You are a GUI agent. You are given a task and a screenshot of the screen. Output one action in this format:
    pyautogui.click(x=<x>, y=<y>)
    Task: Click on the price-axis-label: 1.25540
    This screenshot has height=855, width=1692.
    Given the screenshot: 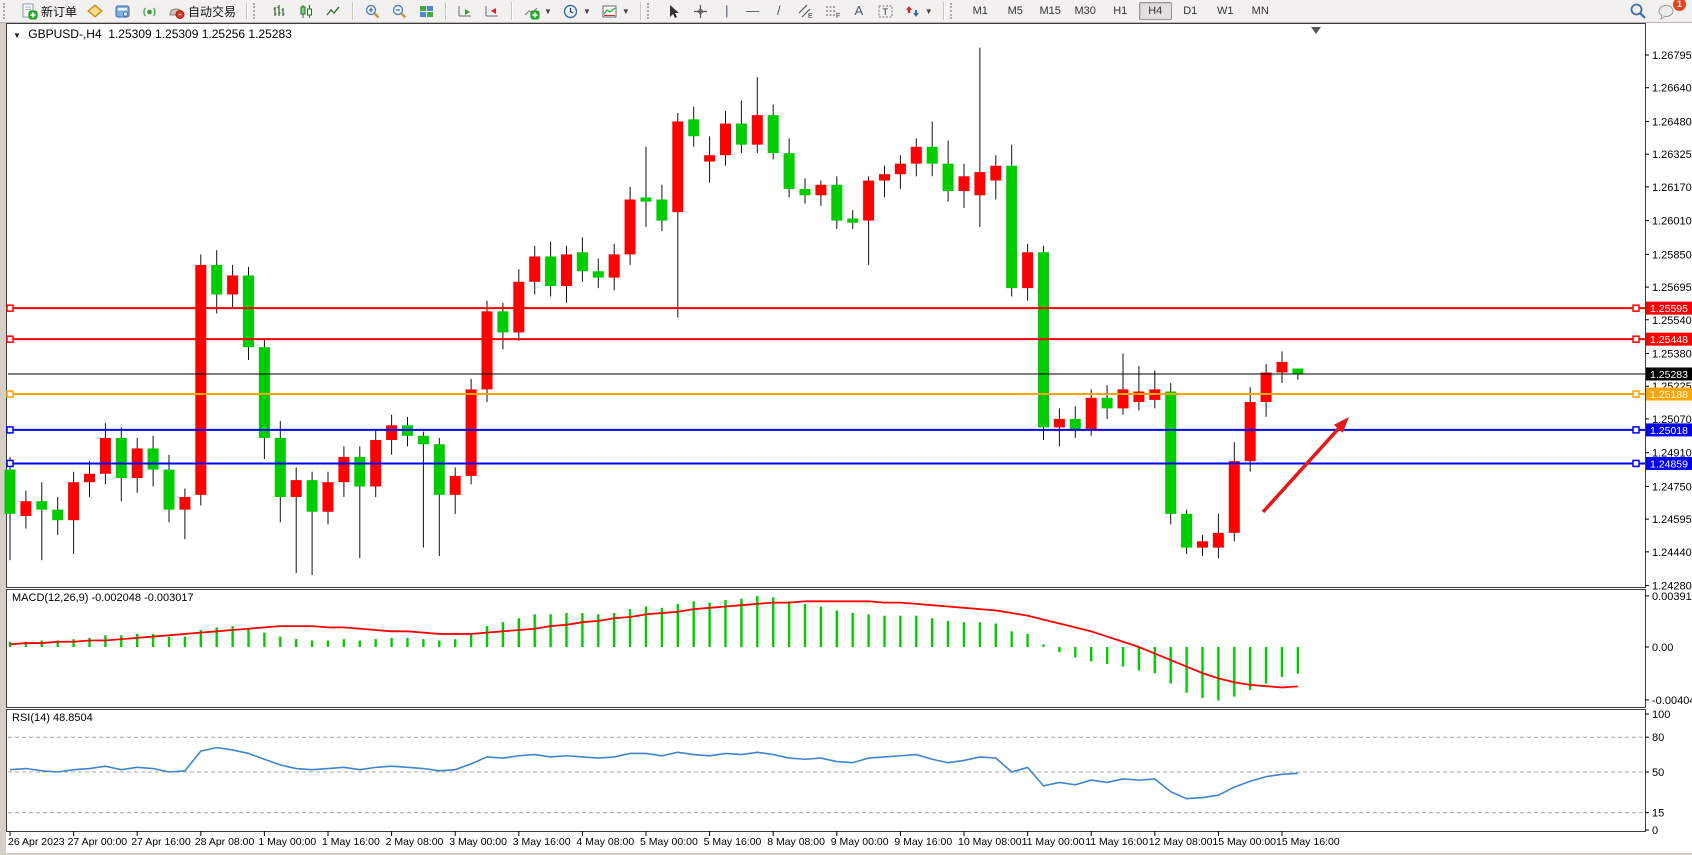 What is the action you would take?
    pyautogui.click(x=1672, y=321)
    